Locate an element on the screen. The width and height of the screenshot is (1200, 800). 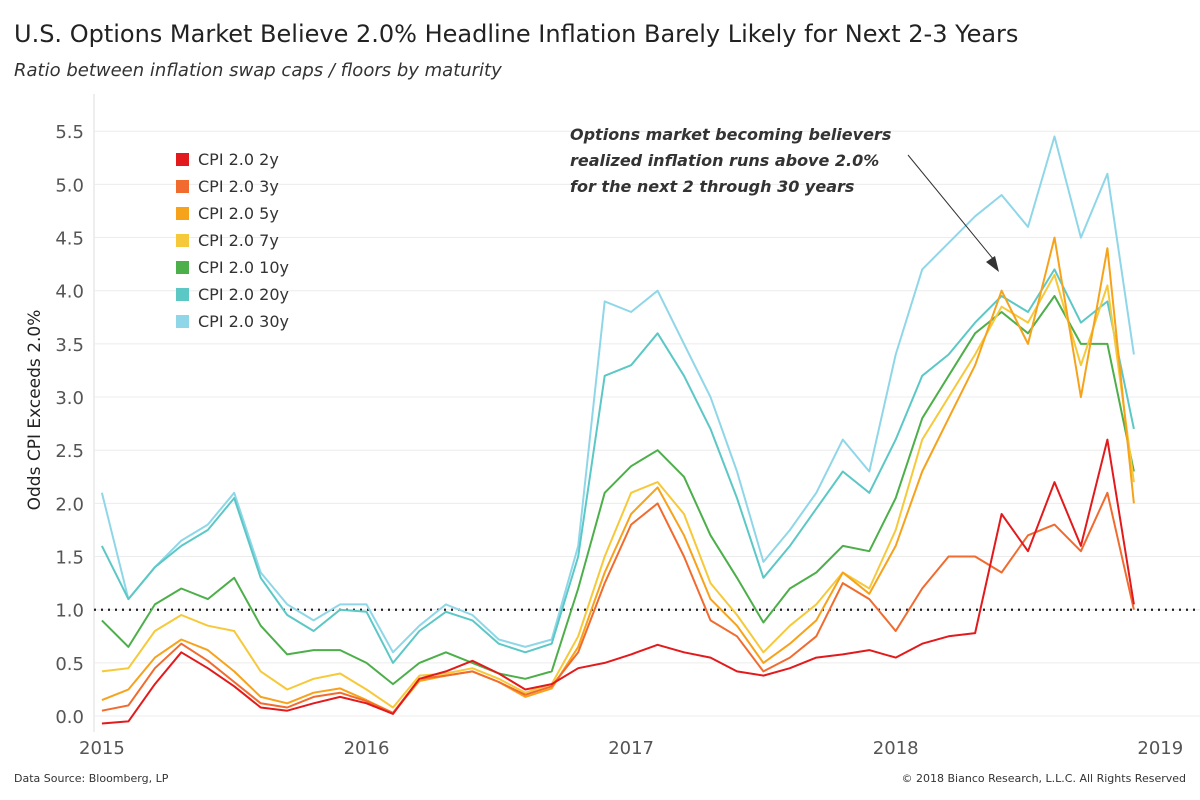
y-tick-label: 3.0 is located at coordinates (69, 398).